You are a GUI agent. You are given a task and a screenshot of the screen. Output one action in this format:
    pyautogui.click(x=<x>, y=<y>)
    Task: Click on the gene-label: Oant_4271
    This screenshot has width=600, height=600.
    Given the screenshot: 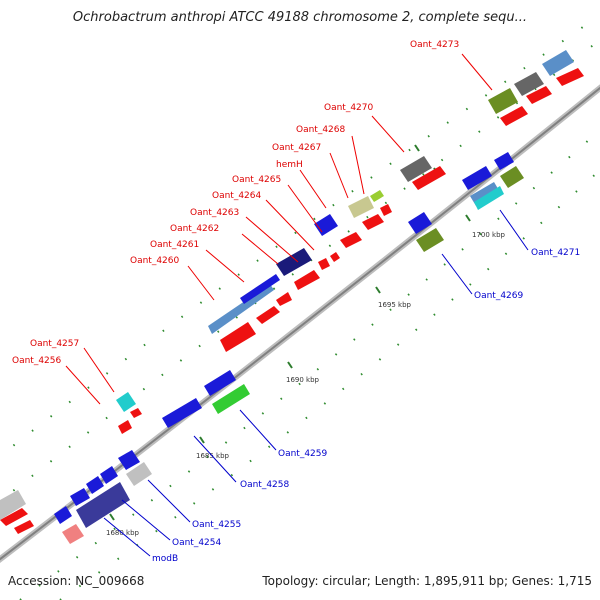 What is the action you would take?
    pyautogui.click(x=555, y=253)
    